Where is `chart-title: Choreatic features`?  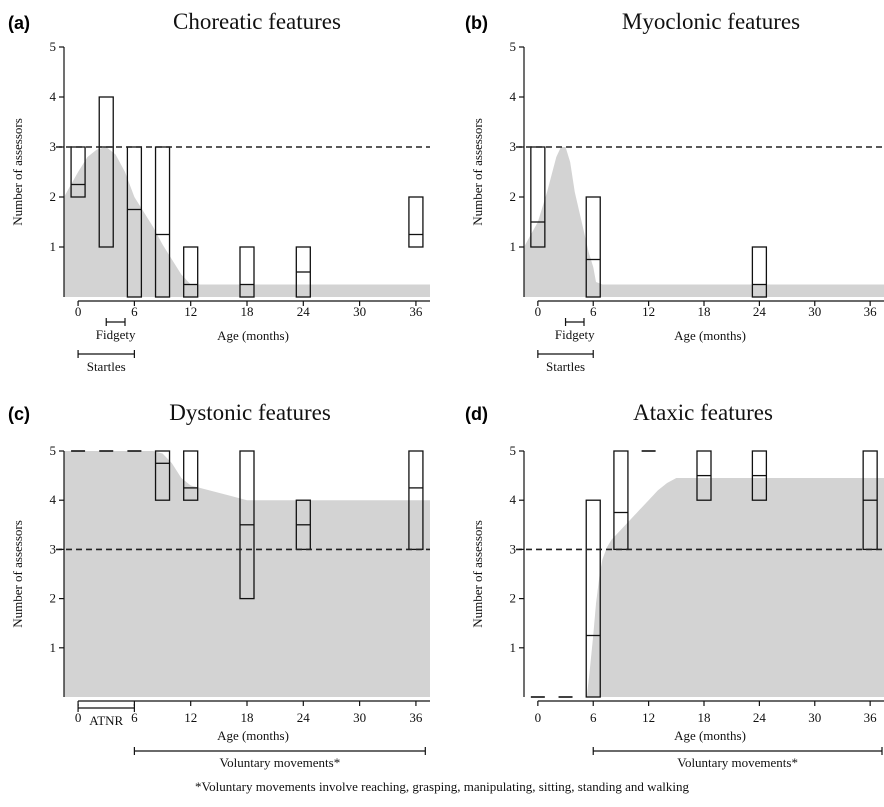 chart-title: Choreatic features is located at coordinates (257, 21).